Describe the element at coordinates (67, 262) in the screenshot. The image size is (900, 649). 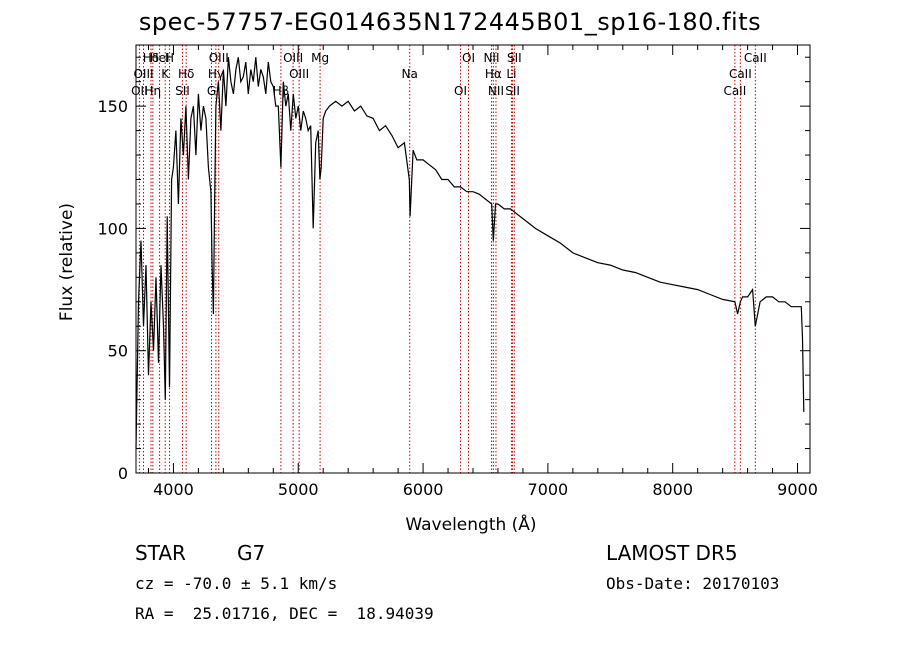
I see `y-axis-label: Flux (relative)` at that location.